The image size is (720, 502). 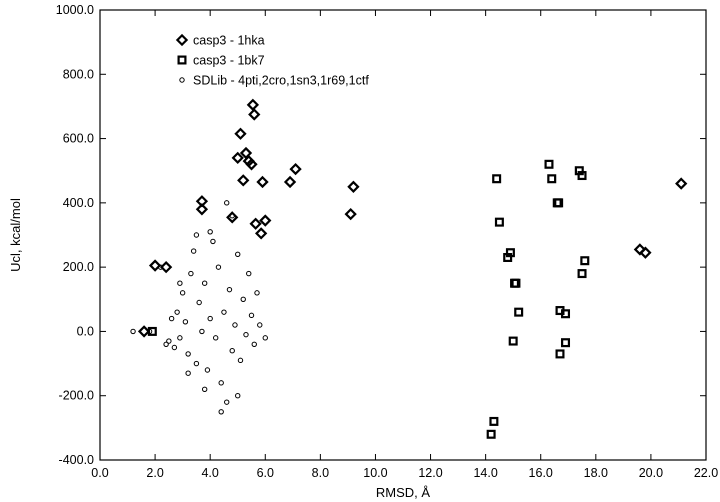 What do you see at coordinates (430, 473) in the screenshot?
I see `x-tick-label: 12.0` at bounding box center [430, 473].